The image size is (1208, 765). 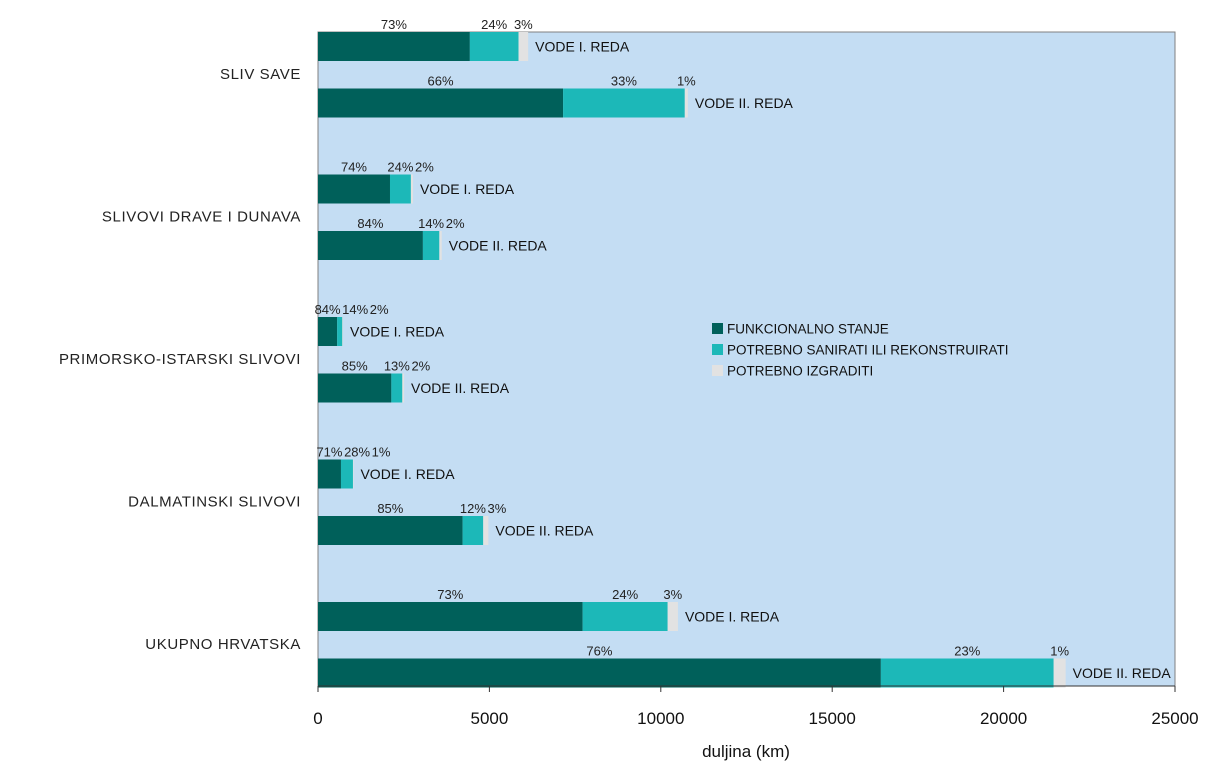 What do you see at coordinates (808, 329) in the screenshot?
I see `legend-label: FUNKCIONALNO STANJE` at bounding box center [808, 329].